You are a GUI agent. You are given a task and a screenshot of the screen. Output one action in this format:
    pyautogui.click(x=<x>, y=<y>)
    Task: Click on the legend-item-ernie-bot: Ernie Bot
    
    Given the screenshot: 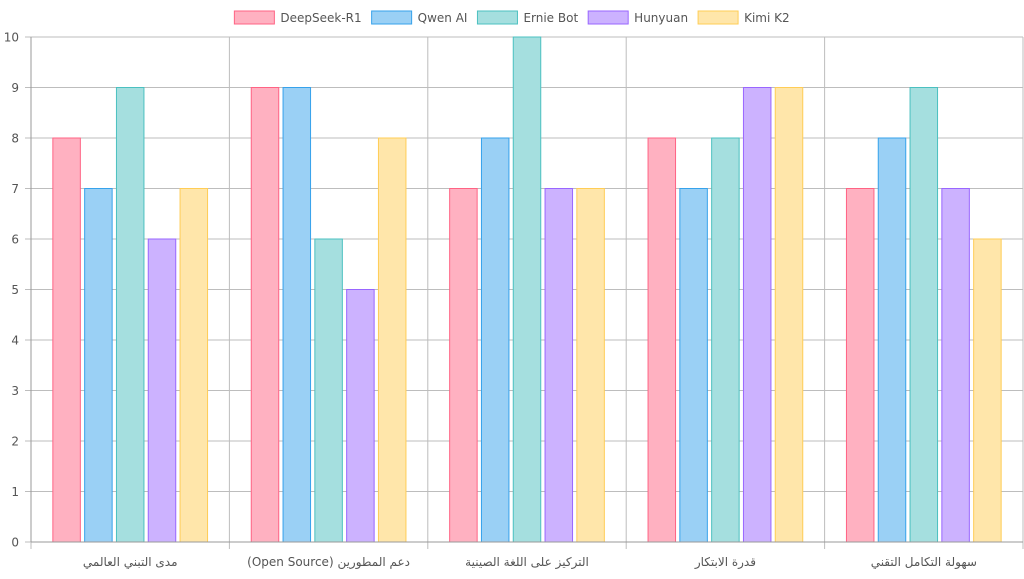 What is the action you would take?
    pyautogui.click(x=527, y=17)
    